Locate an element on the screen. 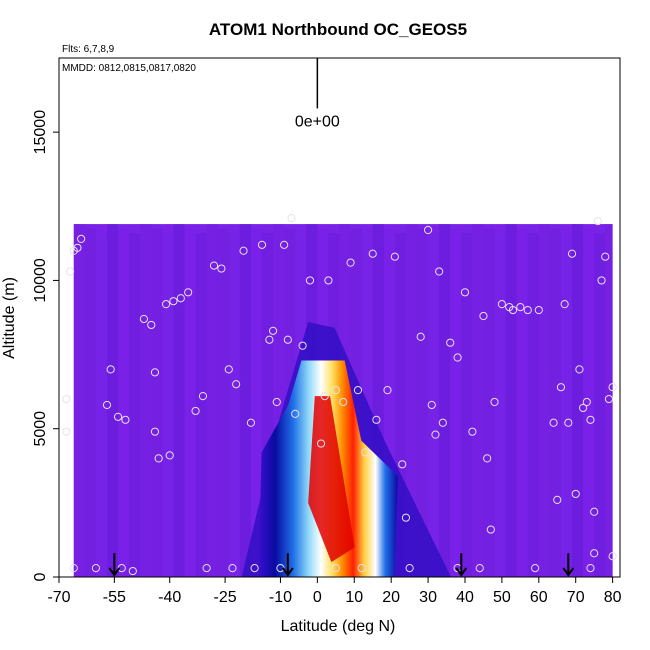 This screenshot has height=650, width=650. x-tick-label: -55 is located at coordinates (114, 597).